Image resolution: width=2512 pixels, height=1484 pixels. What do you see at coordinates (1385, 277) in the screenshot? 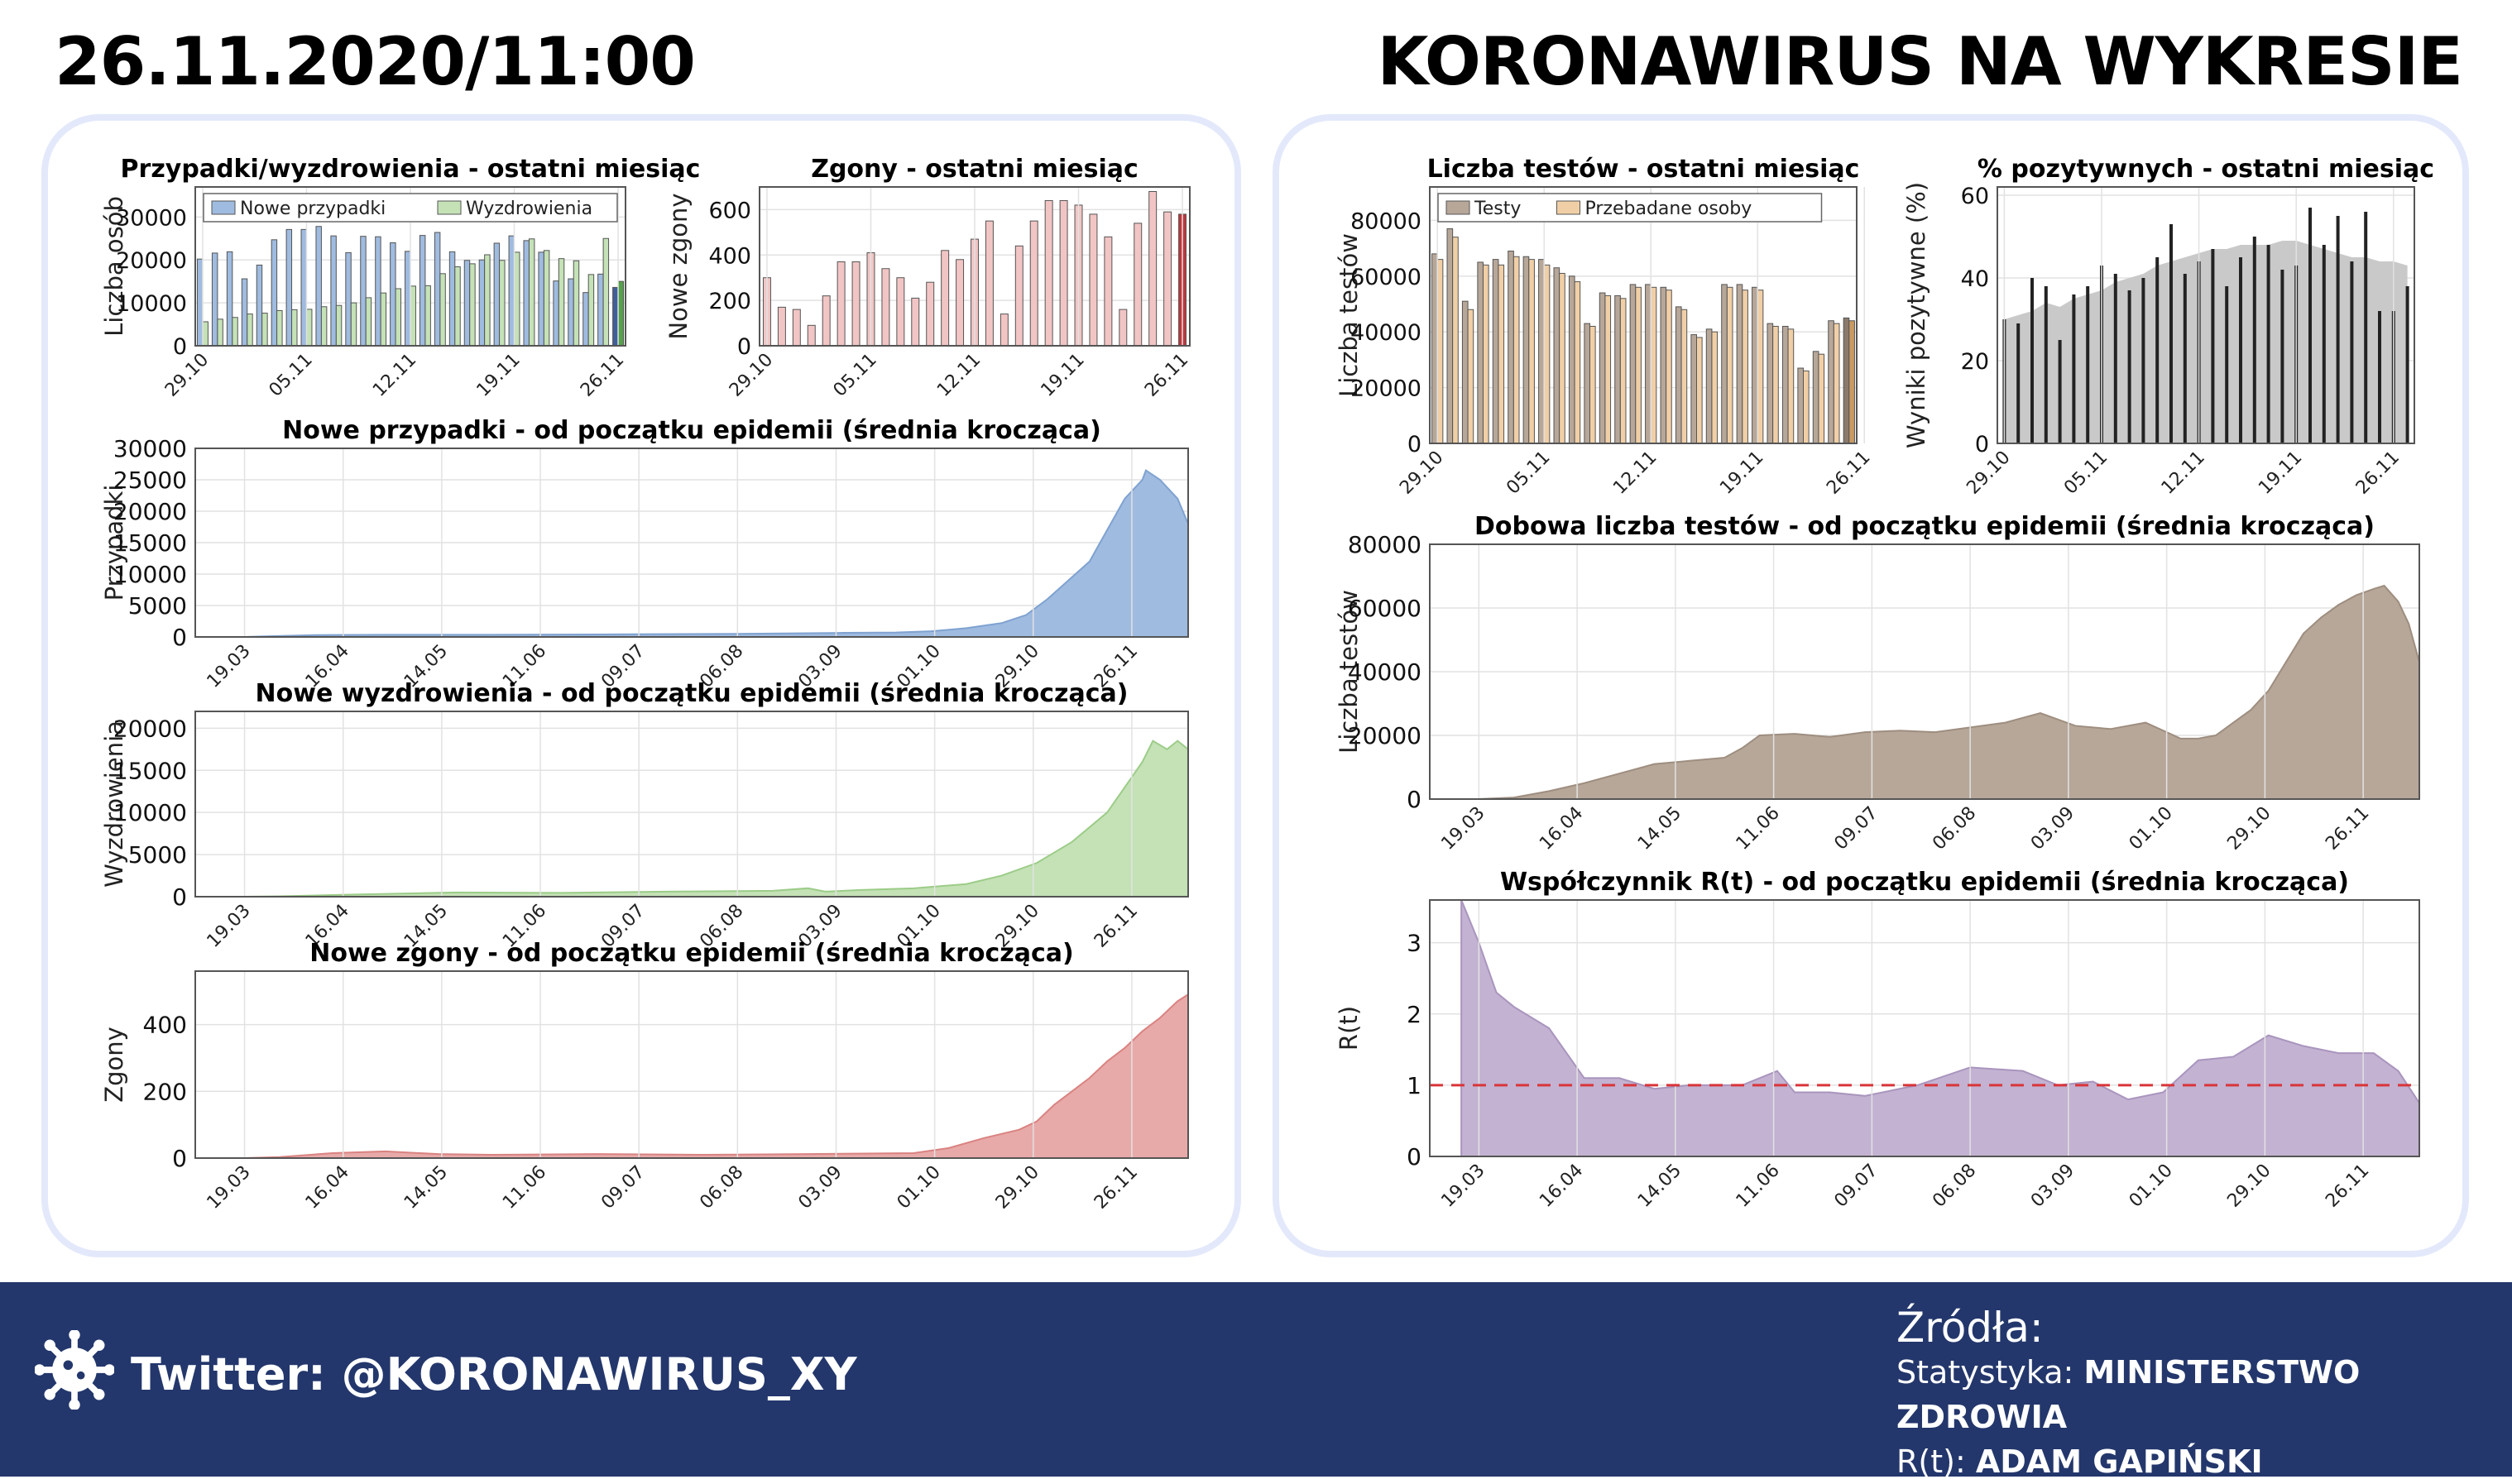
I see `y-tick-label: 60000` at bounding box center [1385, 277].